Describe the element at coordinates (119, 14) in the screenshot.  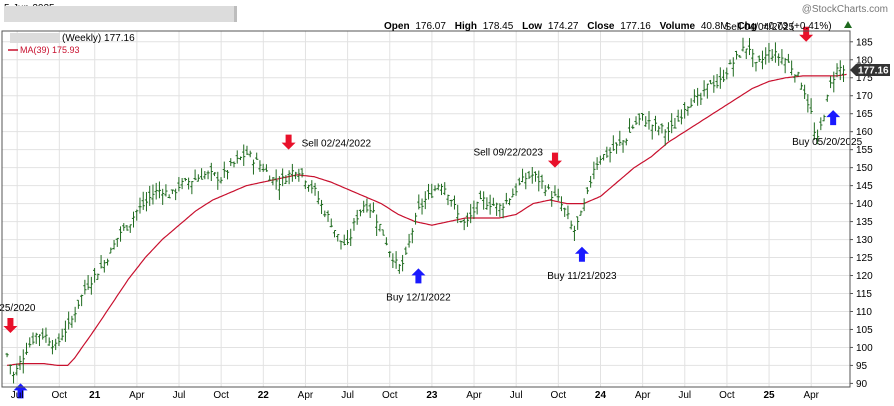
I see `symbol-name-box` at that location.